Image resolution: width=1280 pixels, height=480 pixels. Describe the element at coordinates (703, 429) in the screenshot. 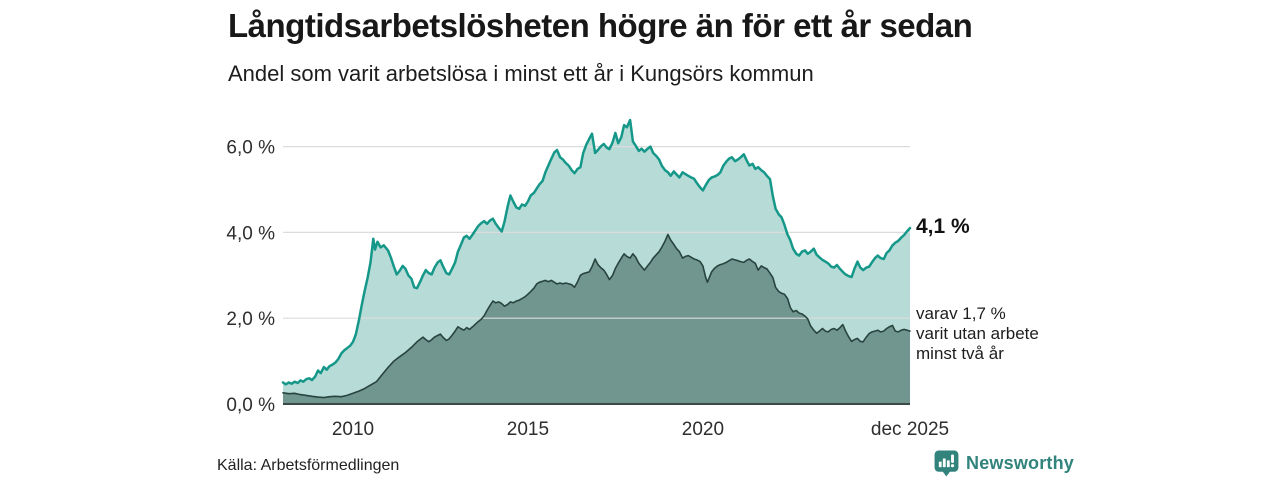

I see `x-tick-label: 2020` at that location.